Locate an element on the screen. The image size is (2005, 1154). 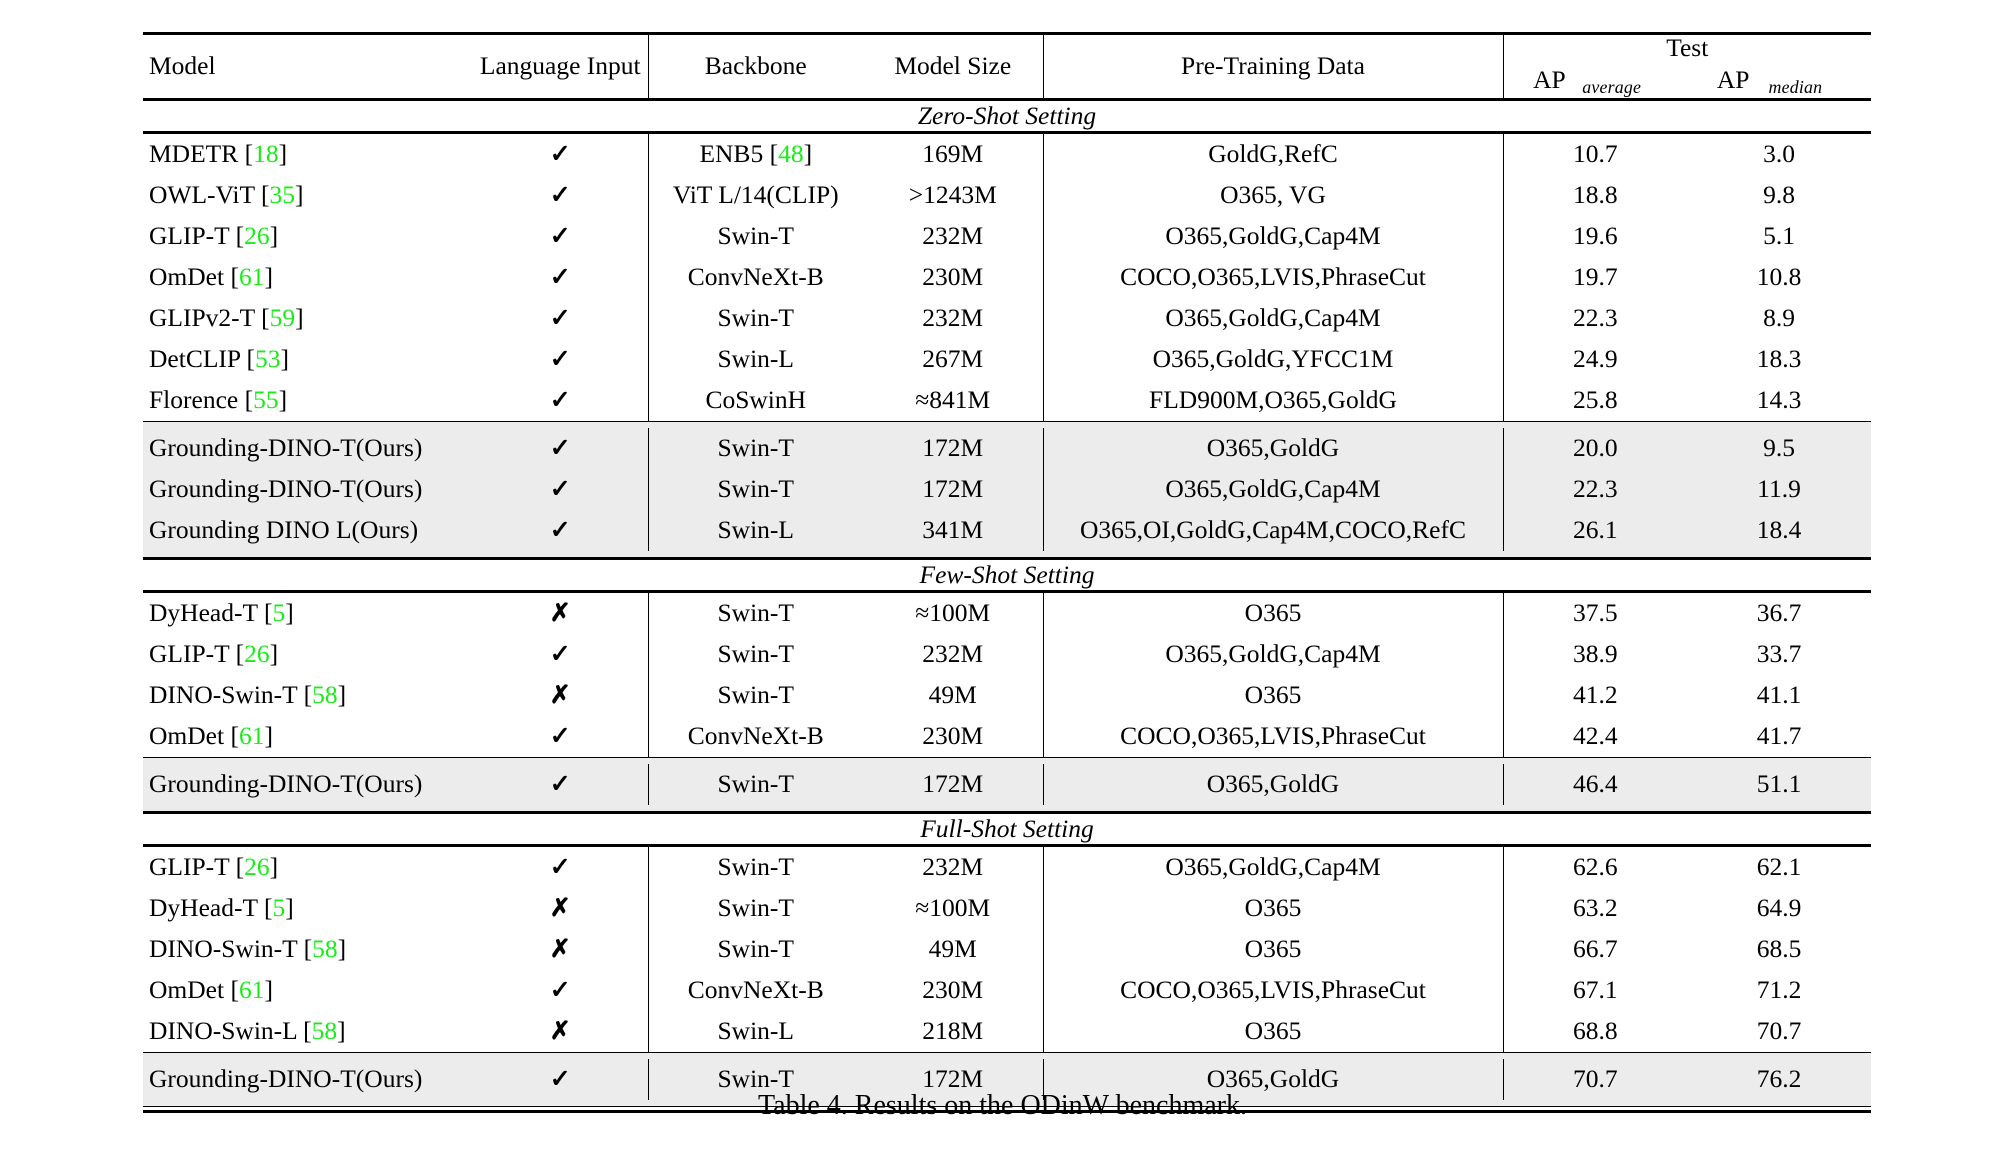
cell-backbone: ConvNeXt-B is located at coordinates (755, 277).